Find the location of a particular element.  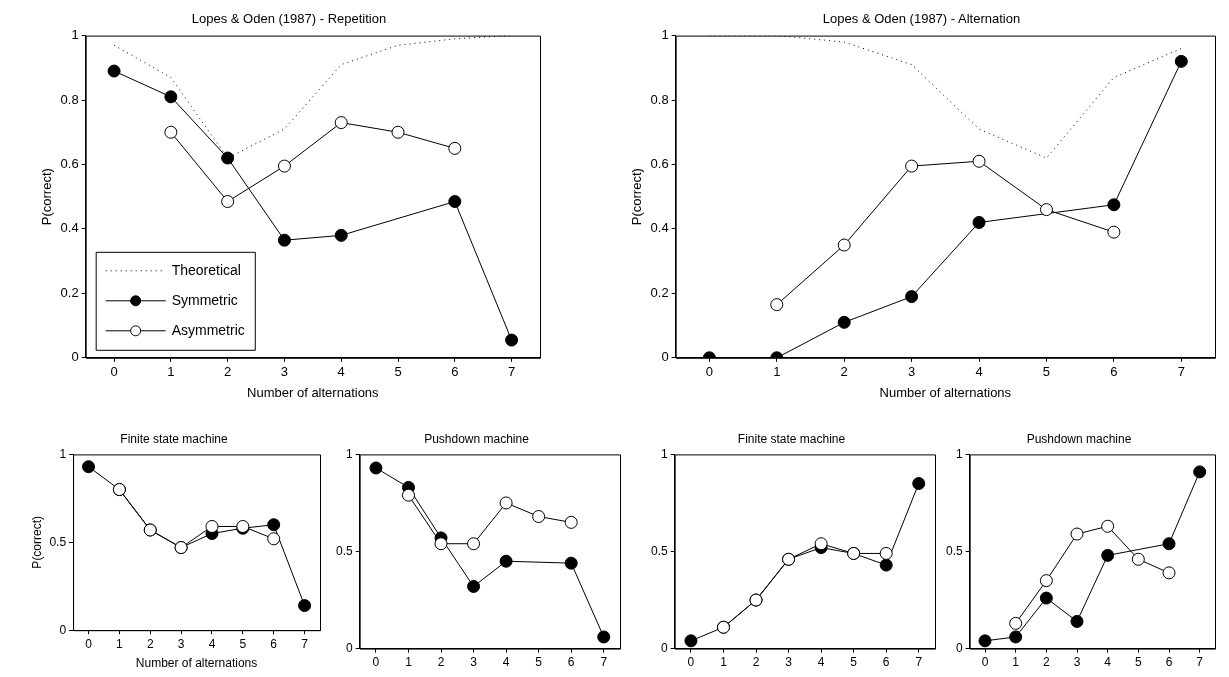

legend-label: Asymmetric is located at coordinates (208, 329).